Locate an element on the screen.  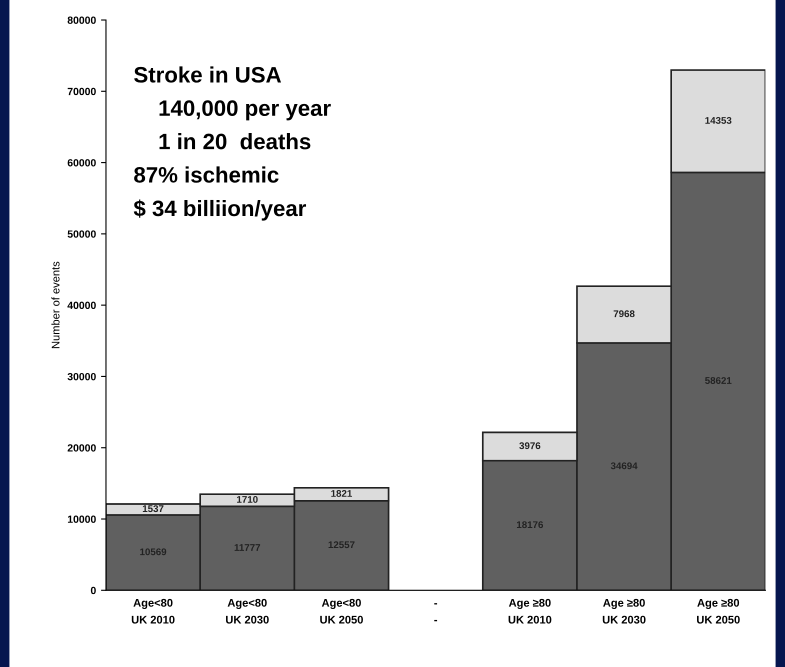
annotation: $ 34 billiion/year is located at coordinates (220, 210).